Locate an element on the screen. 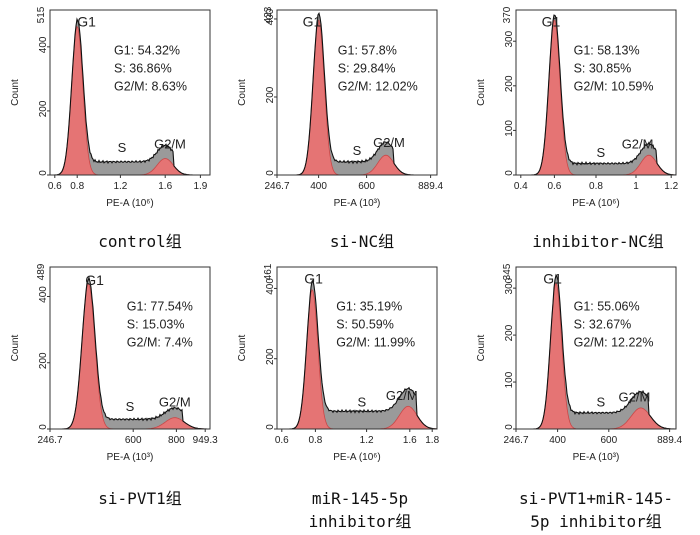 The width and height of the screenshot is (700, 535). panel-caption: si-PVT1组 is located at coordinates (140, 498).